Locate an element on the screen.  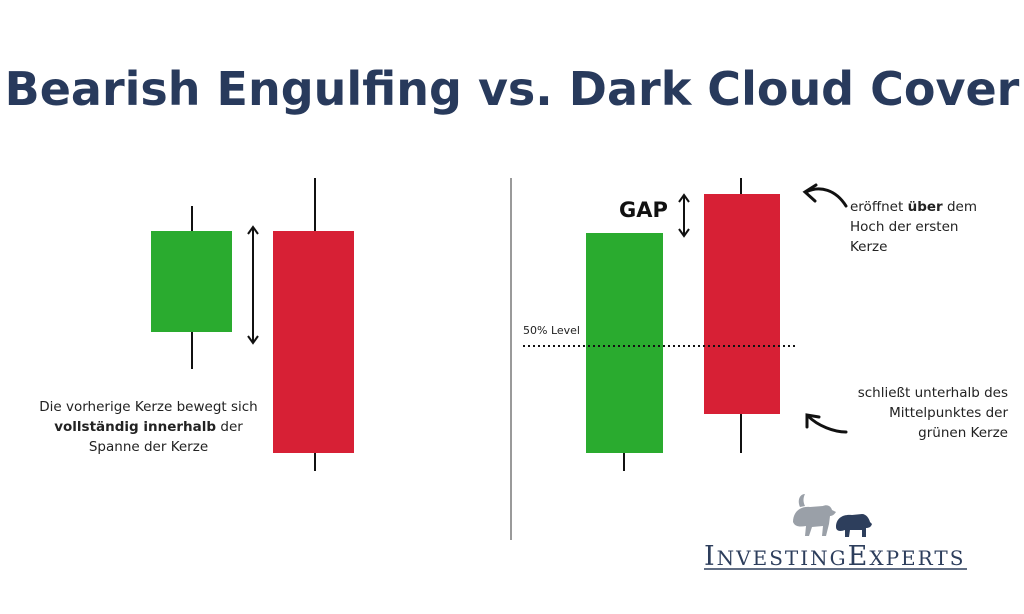
logo-initial-i: I is located at coordinates (710, 556).